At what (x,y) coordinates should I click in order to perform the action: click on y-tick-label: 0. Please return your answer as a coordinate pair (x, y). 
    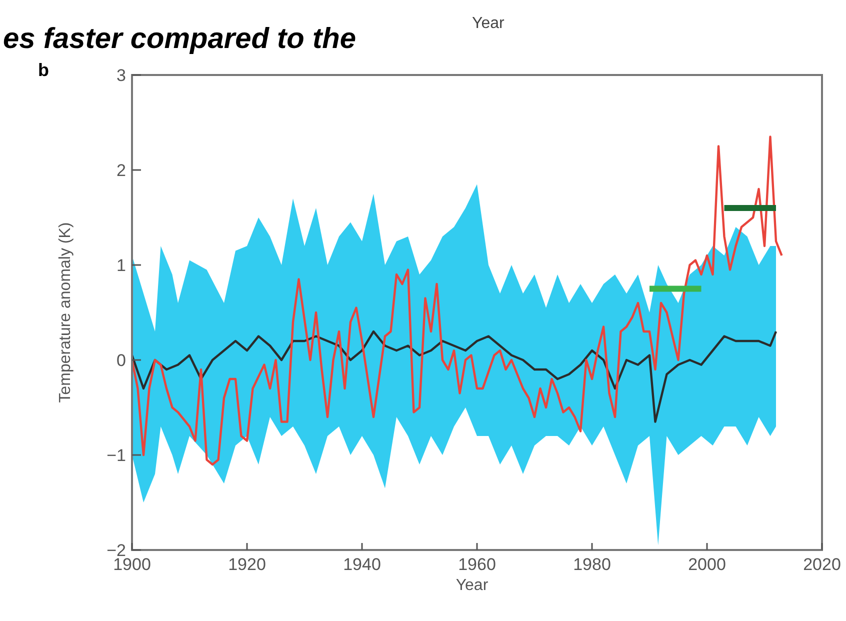
    Looking at the image, I should click on (121, 360).